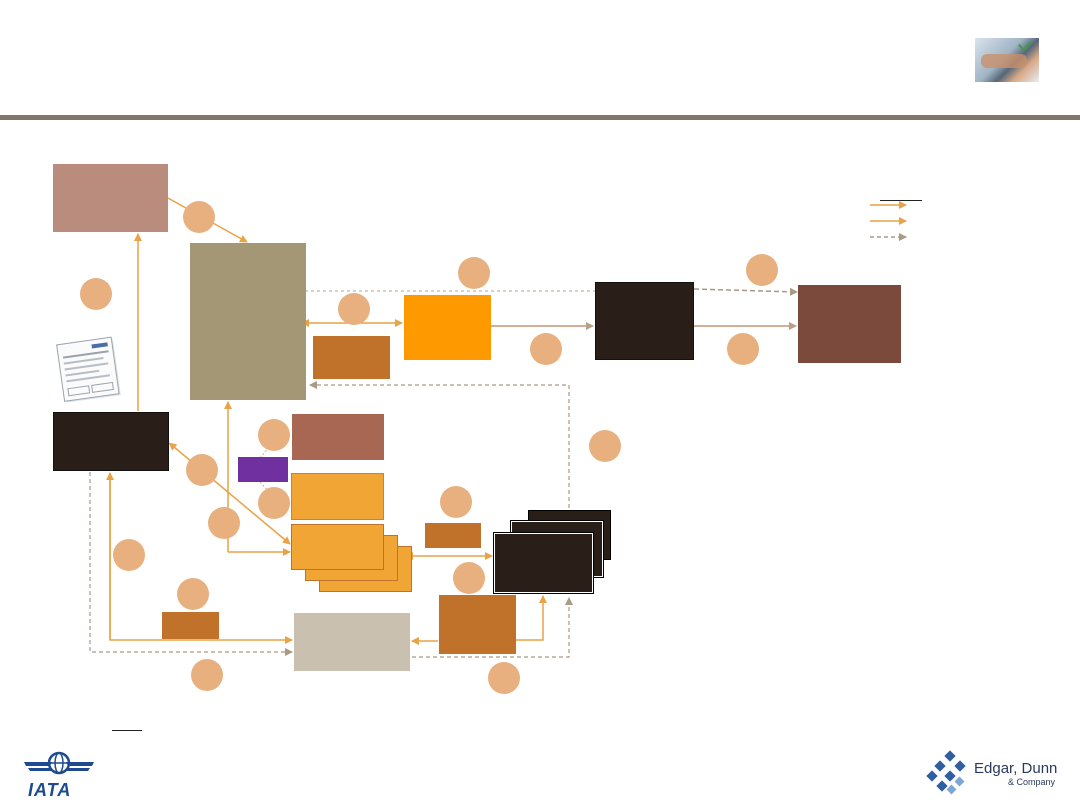 The height and width of the screenshot is (810, 1080). What do you see at coordinates (110, 198) in the screenshot?
I see `rose-box` at bounding box center [110, 198].